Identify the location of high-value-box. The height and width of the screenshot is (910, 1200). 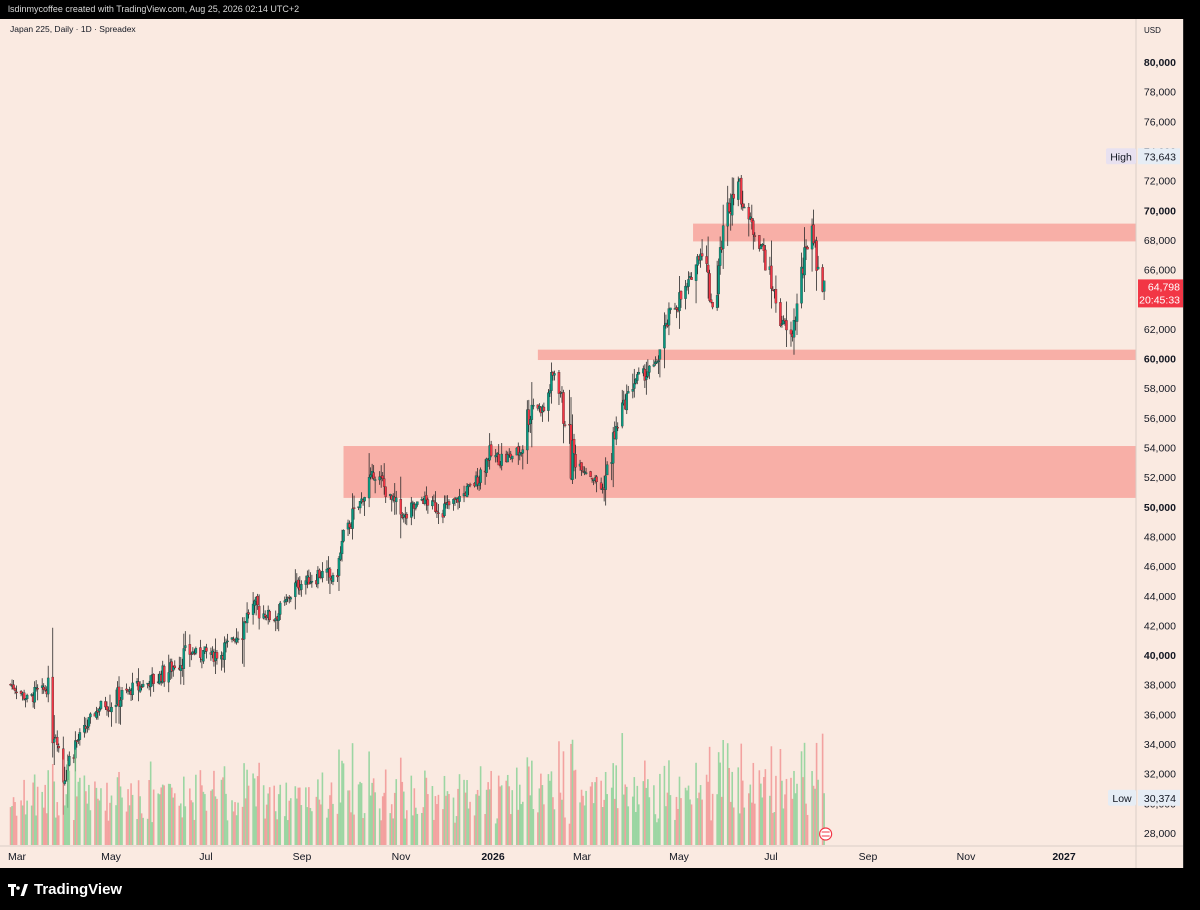
(1159, 156).